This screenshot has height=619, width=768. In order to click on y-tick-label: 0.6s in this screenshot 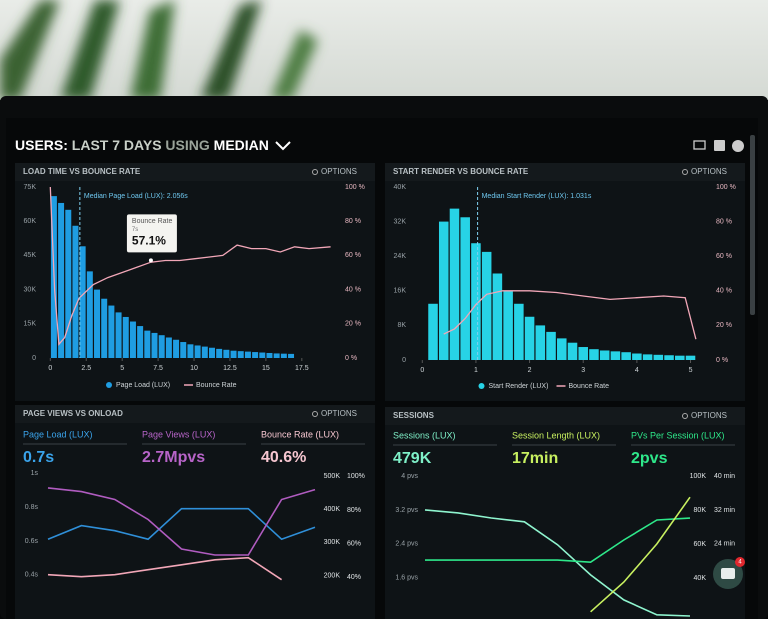, I will do `click(32, 541)`.